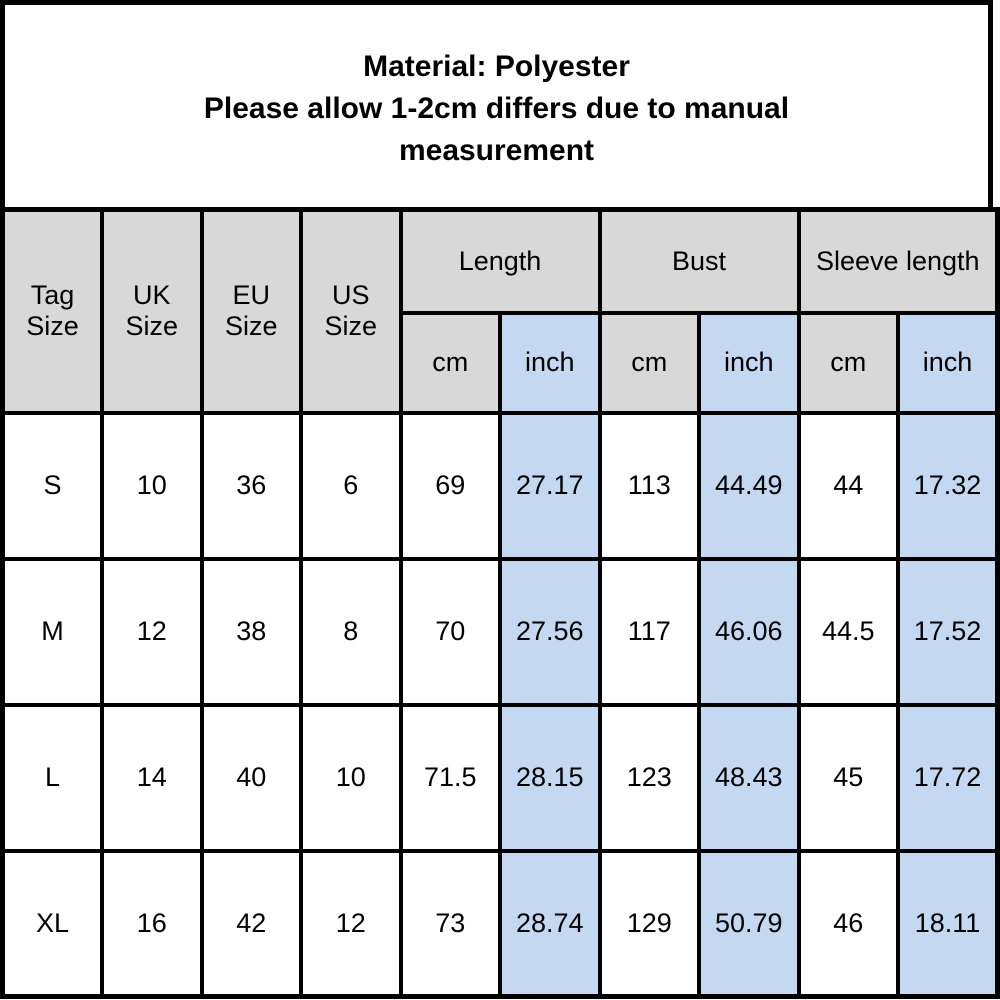  What do you see at coordinates (848, 362) in the screenshot?
I see `unit-header-sleeve-cm: cm` at bounding box center [848, 362].